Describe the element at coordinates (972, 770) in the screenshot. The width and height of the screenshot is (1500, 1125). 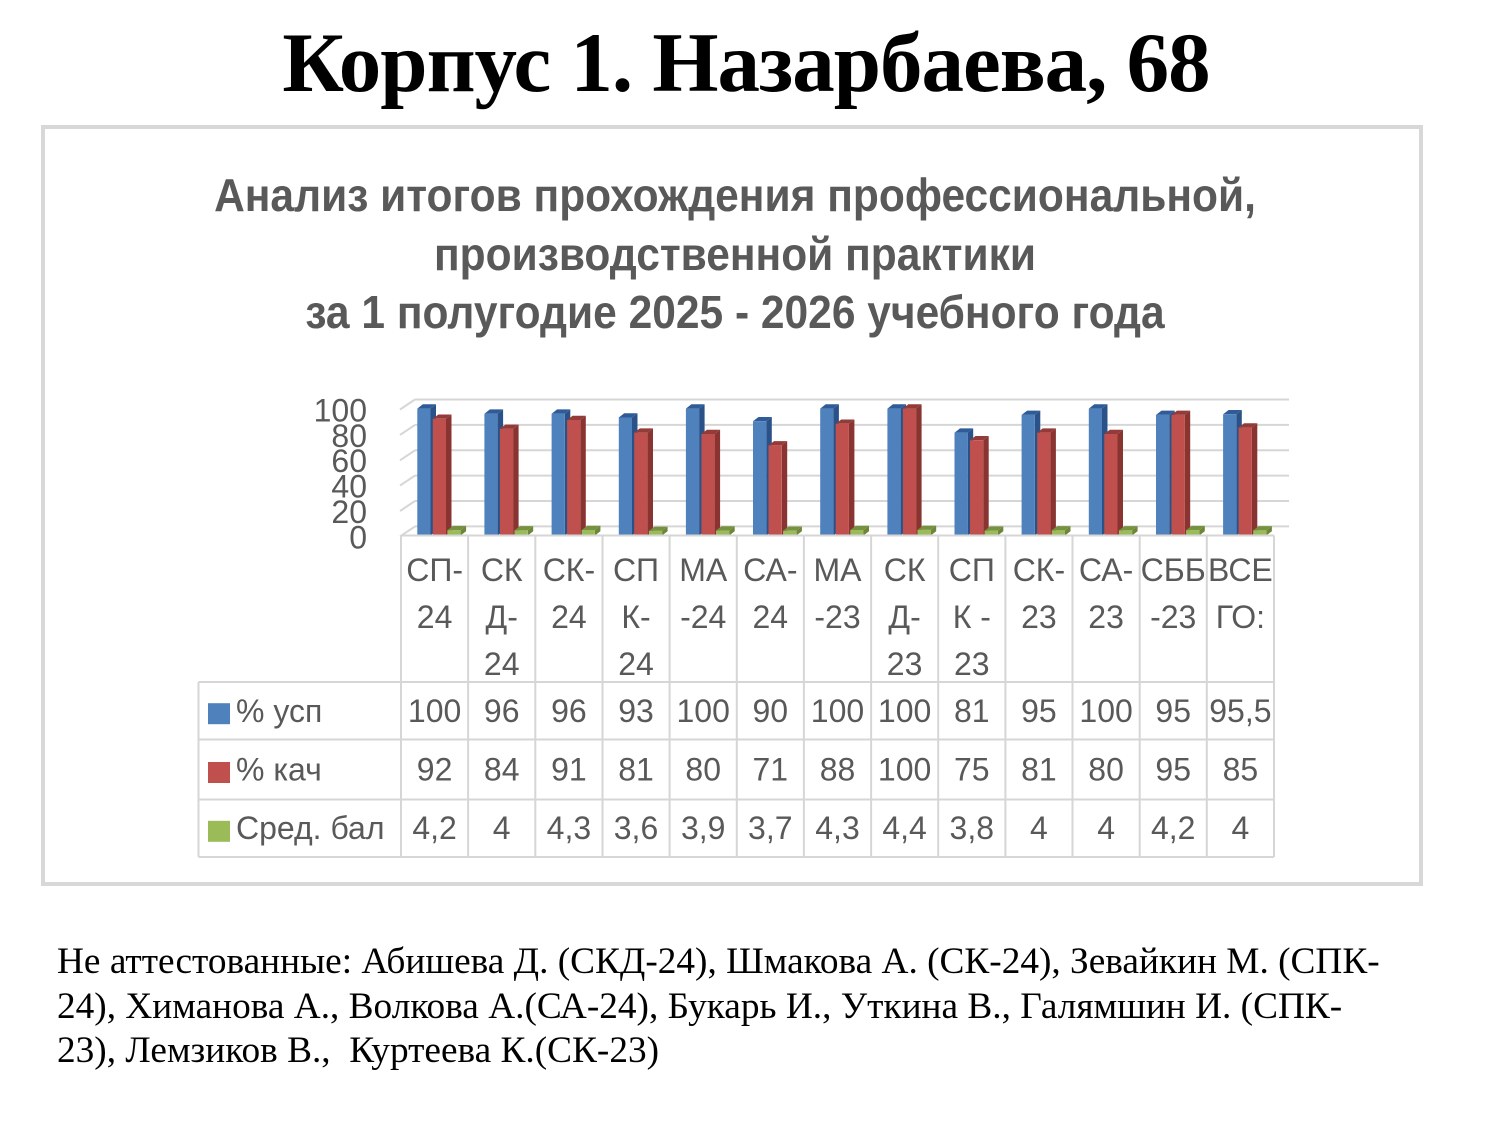
I see `svg-text: 75` at that location.